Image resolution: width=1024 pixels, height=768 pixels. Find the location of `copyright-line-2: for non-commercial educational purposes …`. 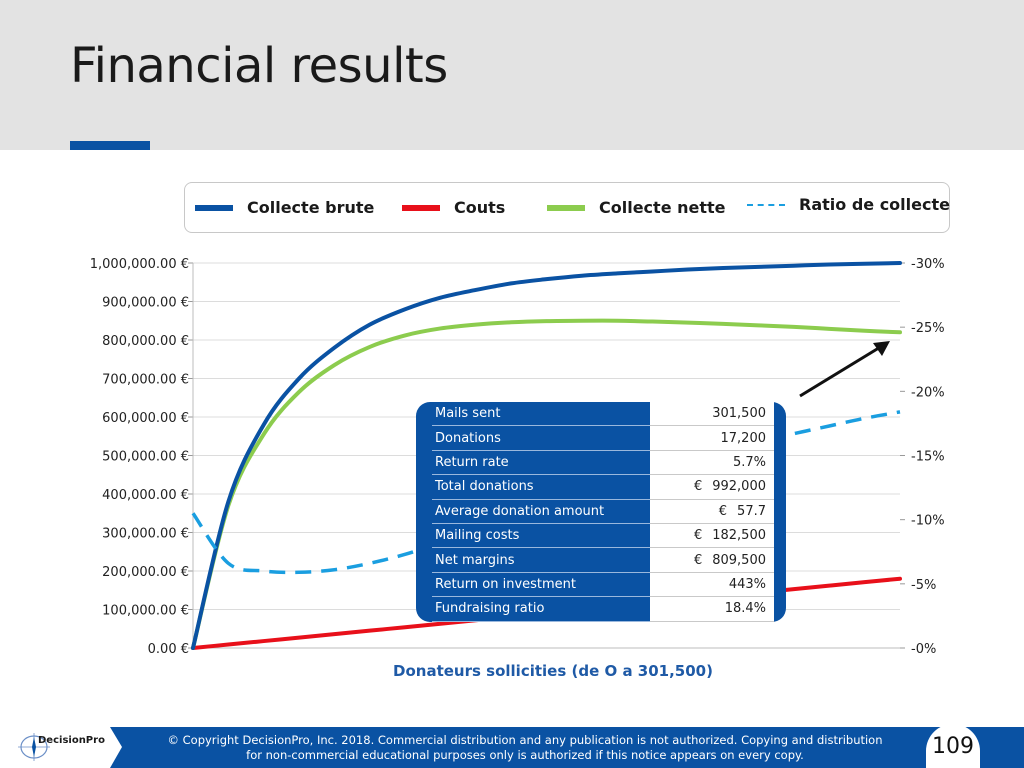

copyright-line-2: for non-commercial educational purposes … is located at coordinates (525, 755).